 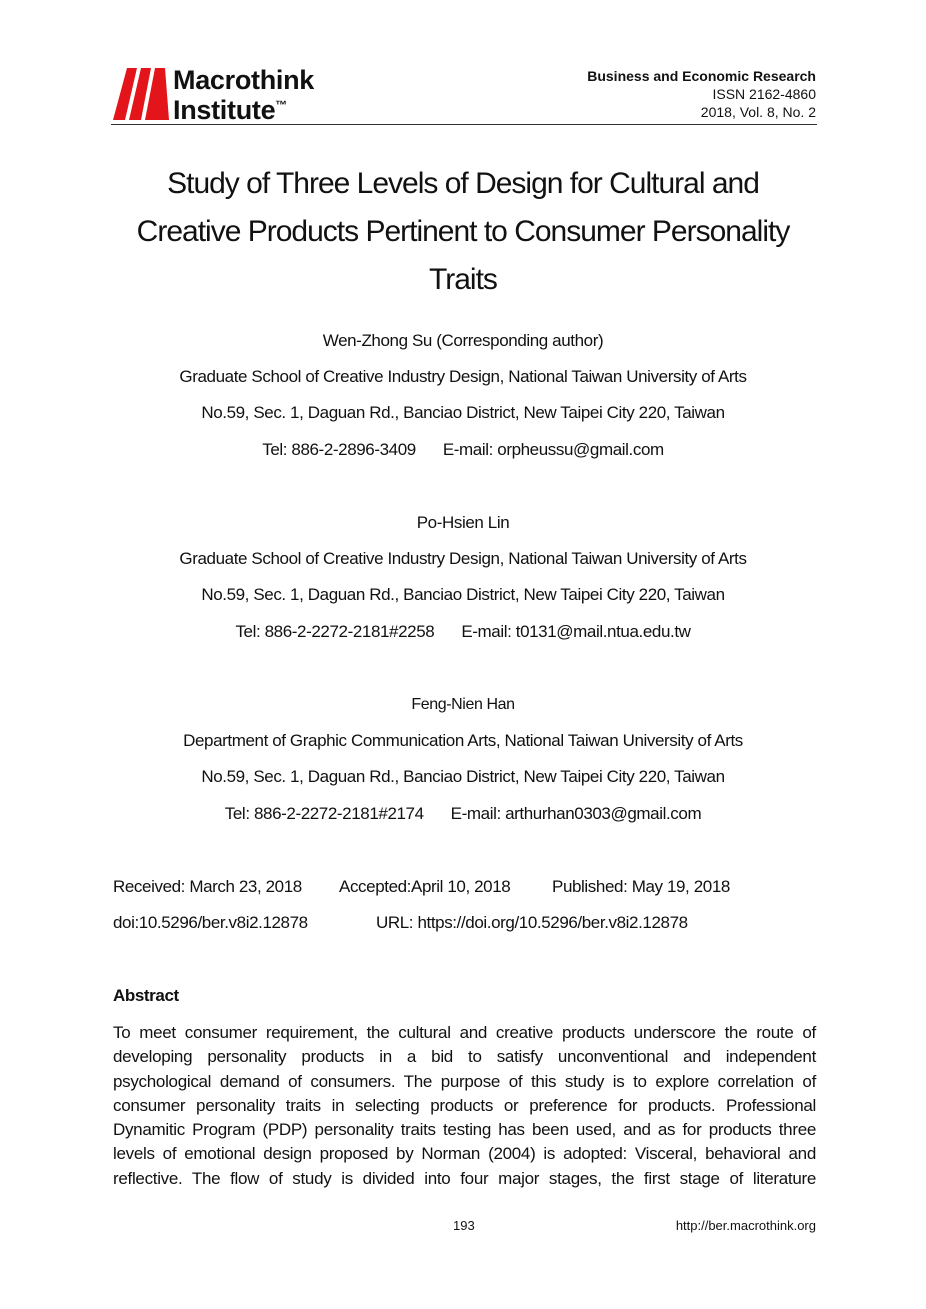 I want to click on site-url: http://ber.macrothink.org, so click(x=745, y=1225).